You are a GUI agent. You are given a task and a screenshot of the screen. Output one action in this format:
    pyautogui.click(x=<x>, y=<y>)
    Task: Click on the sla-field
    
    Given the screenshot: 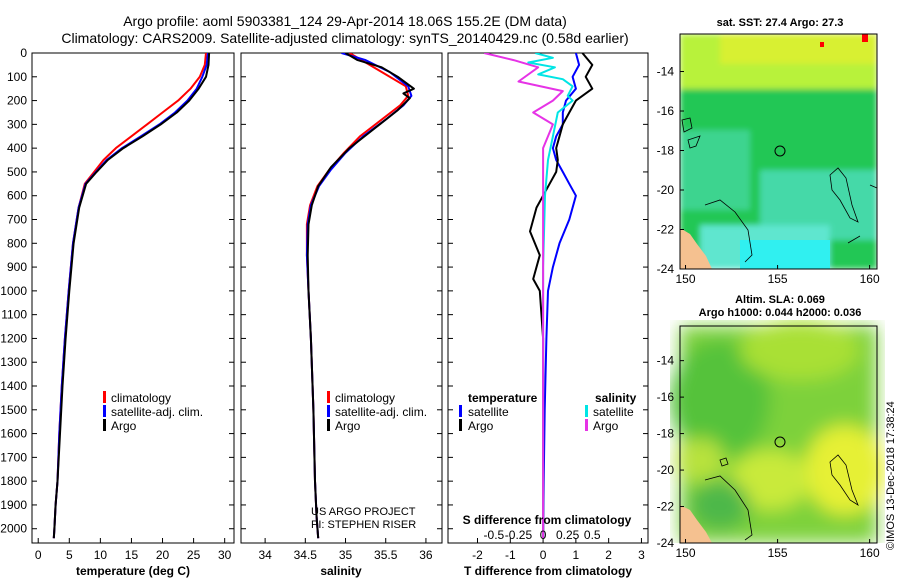 What is the action you would take?
    pyautogui.click(x=777, y=431)
    